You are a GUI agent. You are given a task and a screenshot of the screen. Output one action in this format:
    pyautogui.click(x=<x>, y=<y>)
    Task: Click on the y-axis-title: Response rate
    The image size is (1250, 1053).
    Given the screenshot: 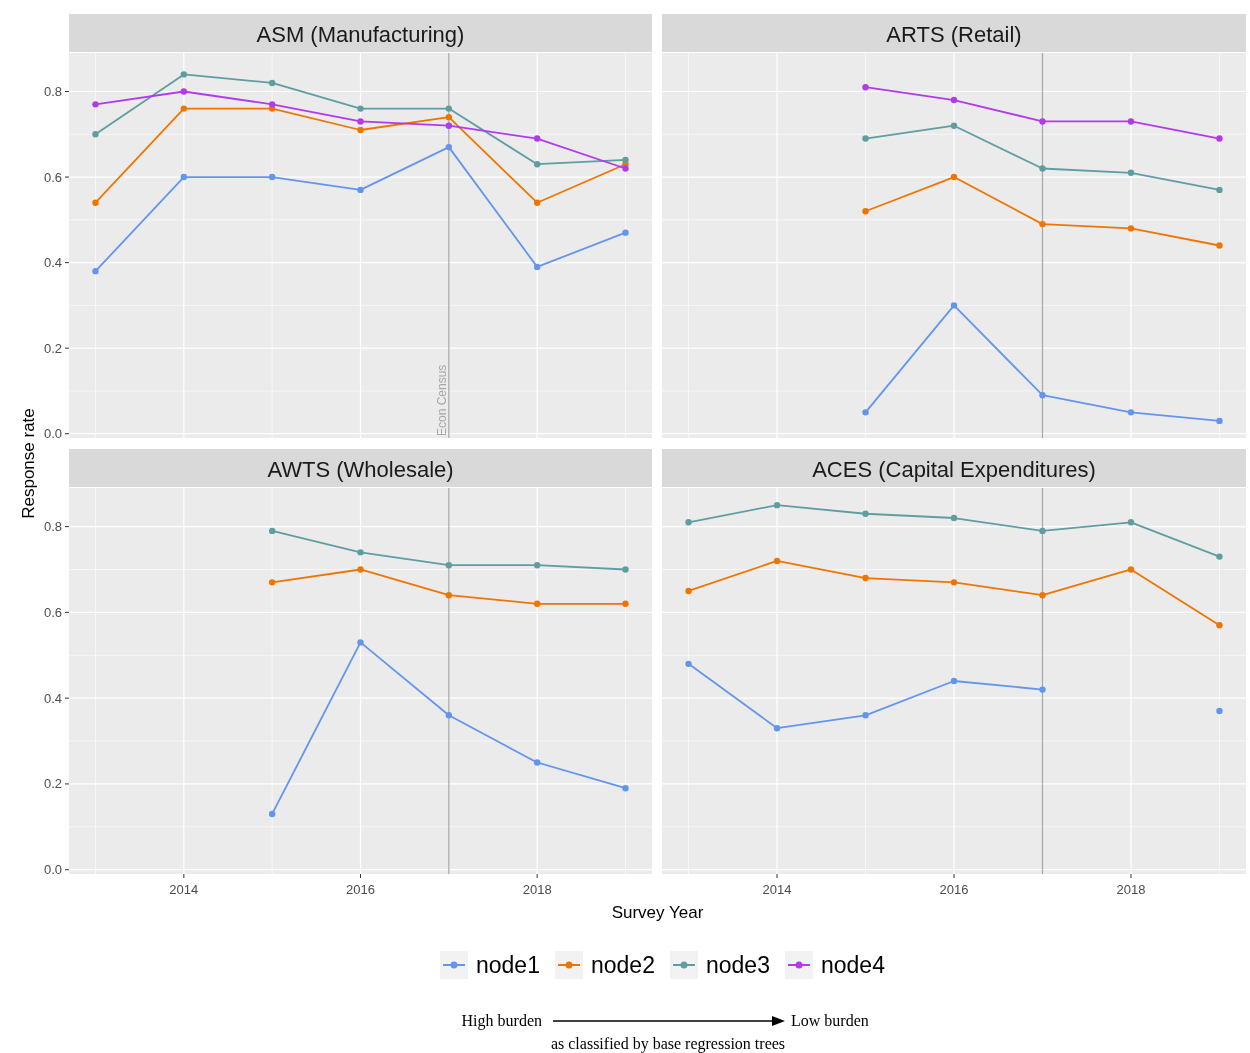 What is the action you would take?
    pyautogui.click(x=28, y=463)
    